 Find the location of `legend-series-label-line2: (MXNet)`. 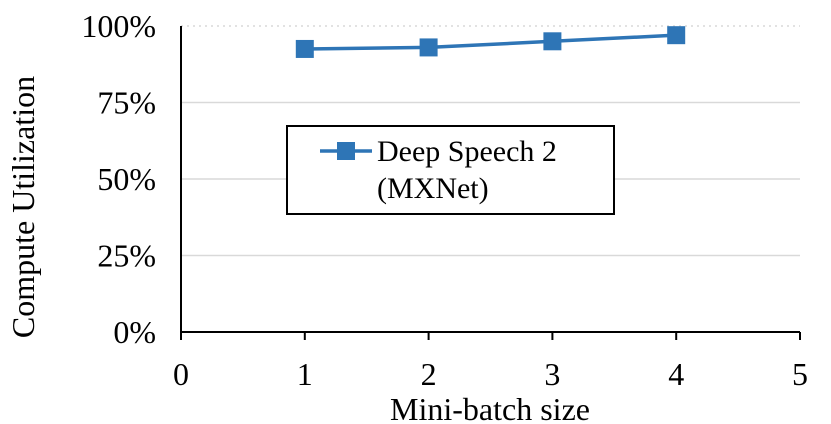

legend-series-label-line2: (MXNet) is located at coordinates (433, 188).